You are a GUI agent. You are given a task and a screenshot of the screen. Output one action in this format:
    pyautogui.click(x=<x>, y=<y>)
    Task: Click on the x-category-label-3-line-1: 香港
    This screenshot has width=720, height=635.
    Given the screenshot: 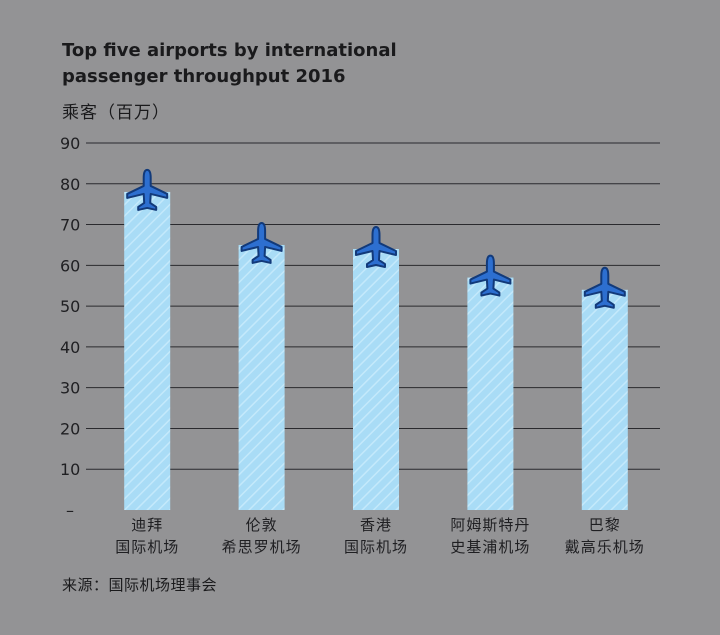 What is the action you would take?
    pyautogui.click(x=376, y=525)
    